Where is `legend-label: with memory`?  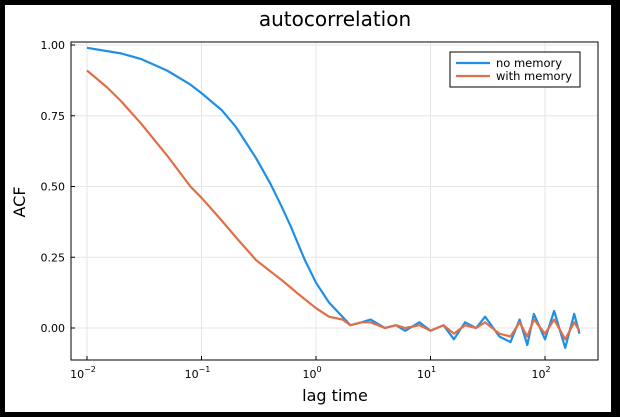 legend-label: with memory is located at coordinates (534, 76).